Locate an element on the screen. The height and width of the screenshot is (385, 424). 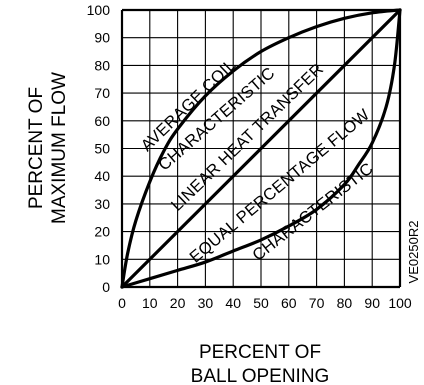
y-tick-label-90: 90 is located at coordinates (102, 38).